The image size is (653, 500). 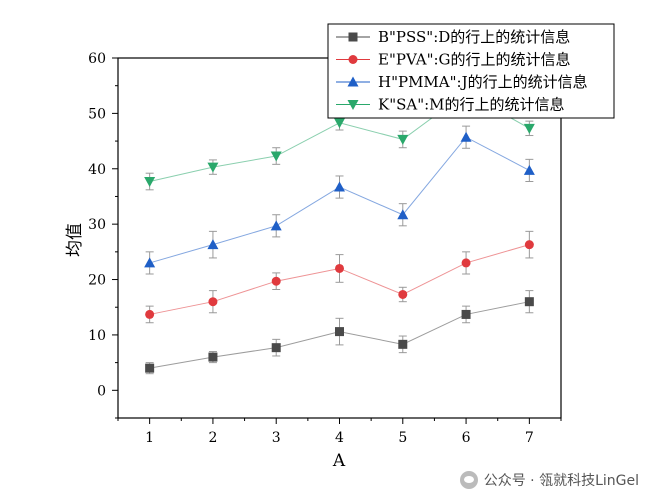 What do you see at coordinates (276, 438) in the screenshot?
I see `x-tick-label: 3` at bounding box center [276, 438].